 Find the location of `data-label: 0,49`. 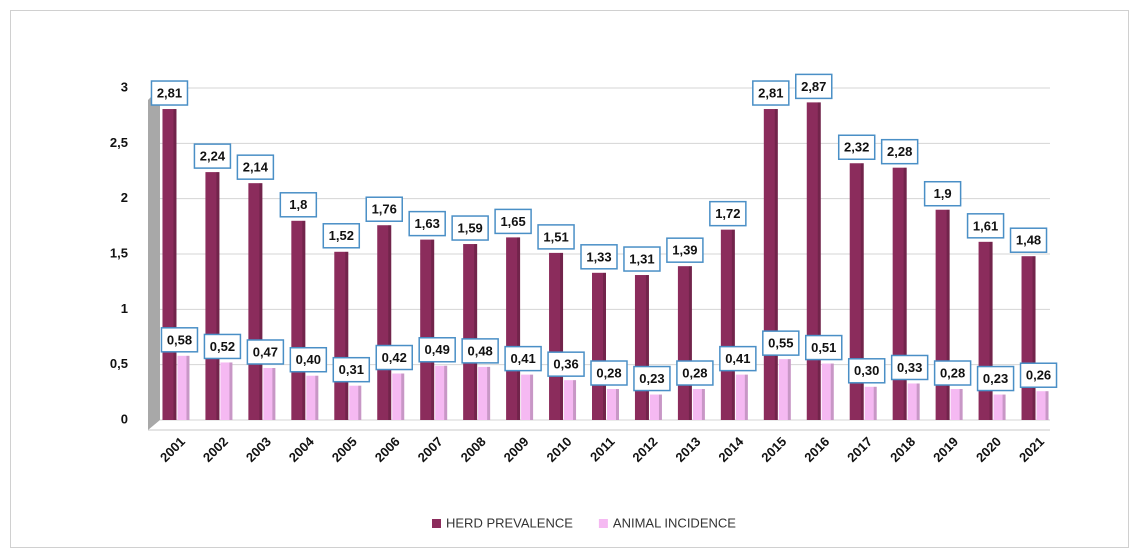

data-label: 0,49 is located at coordinates (437, 349).